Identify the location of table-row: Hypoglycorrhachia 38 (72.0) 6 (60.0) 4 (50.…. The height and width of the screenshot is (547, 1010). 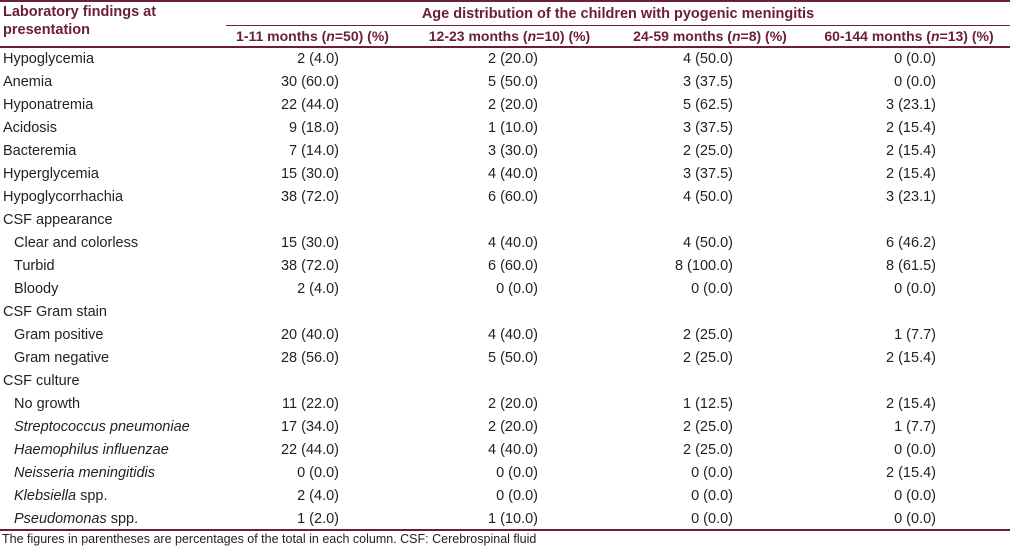
(505, 197).